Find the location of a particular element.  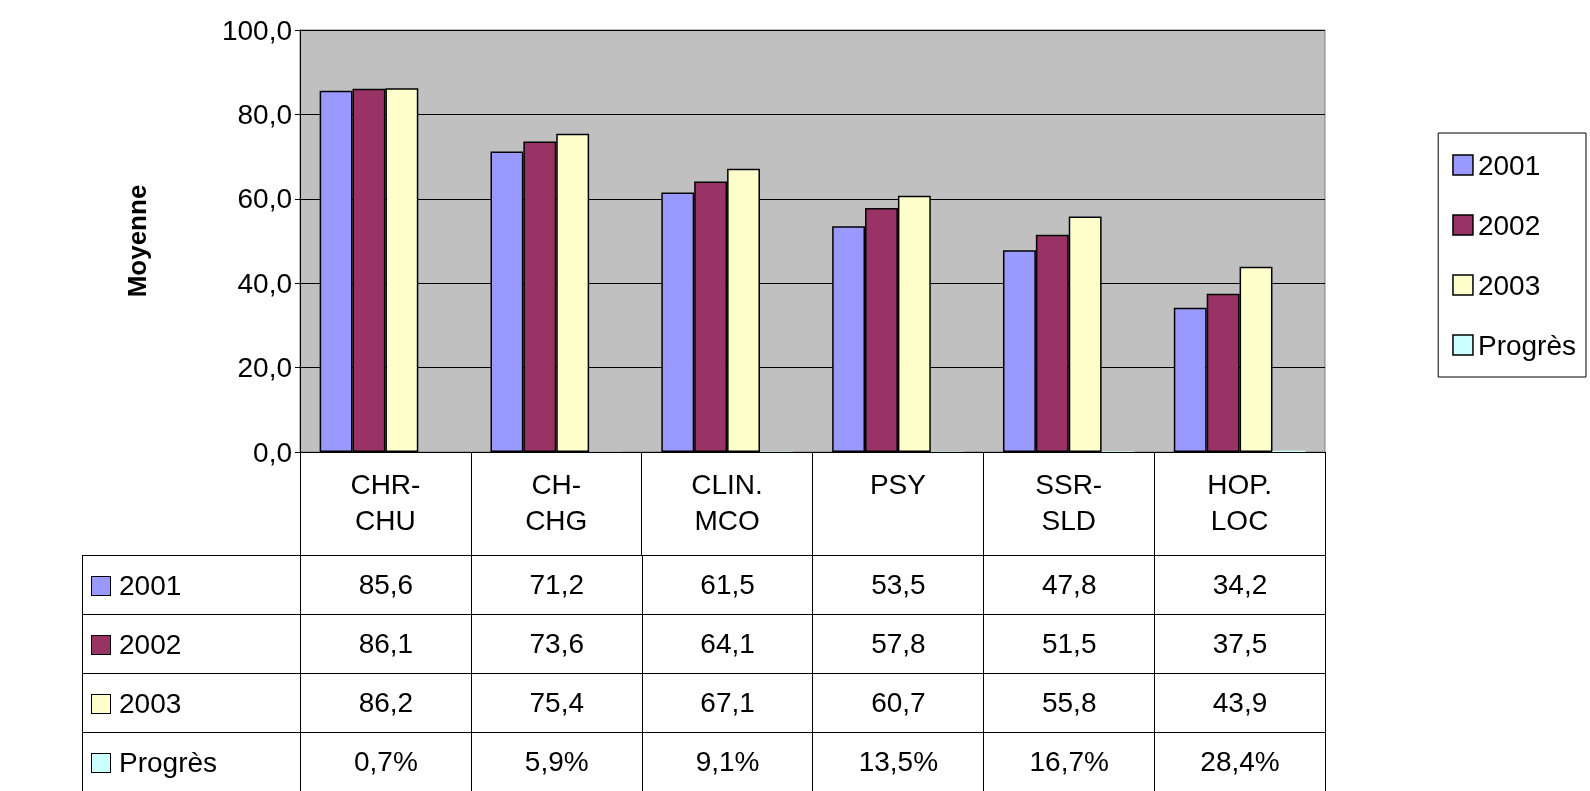

data-label: 60,7 is located at coordinates (898, 703).